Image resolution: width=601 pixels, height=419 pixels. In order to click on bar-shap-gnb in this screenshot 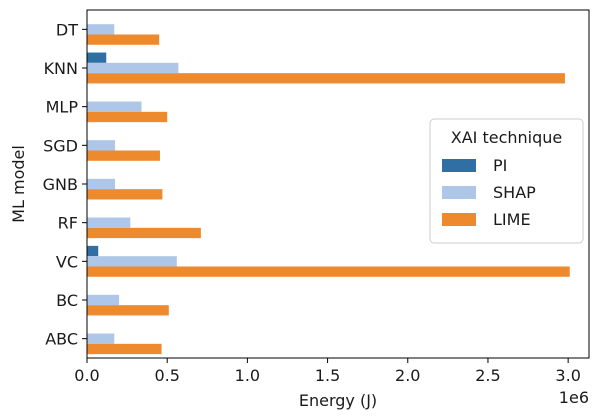, I will do `click(101, 184)`.